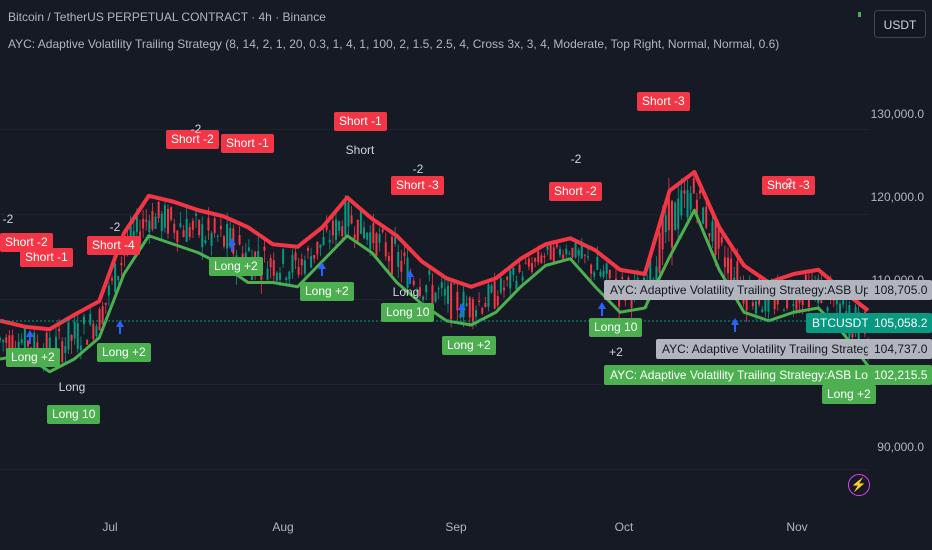  Describe the element at coordinates (417, 186) in the screenshot. I see `short-signal-label: Short -3` at that location.